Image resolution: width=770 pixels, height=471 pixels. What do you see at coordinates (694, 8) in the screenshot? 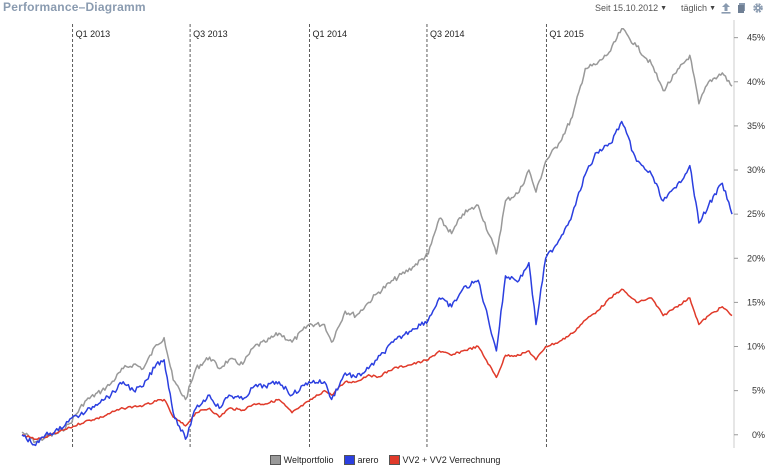
I see `interval-dropdown-label: täglich` at bounding box center [694, 8].